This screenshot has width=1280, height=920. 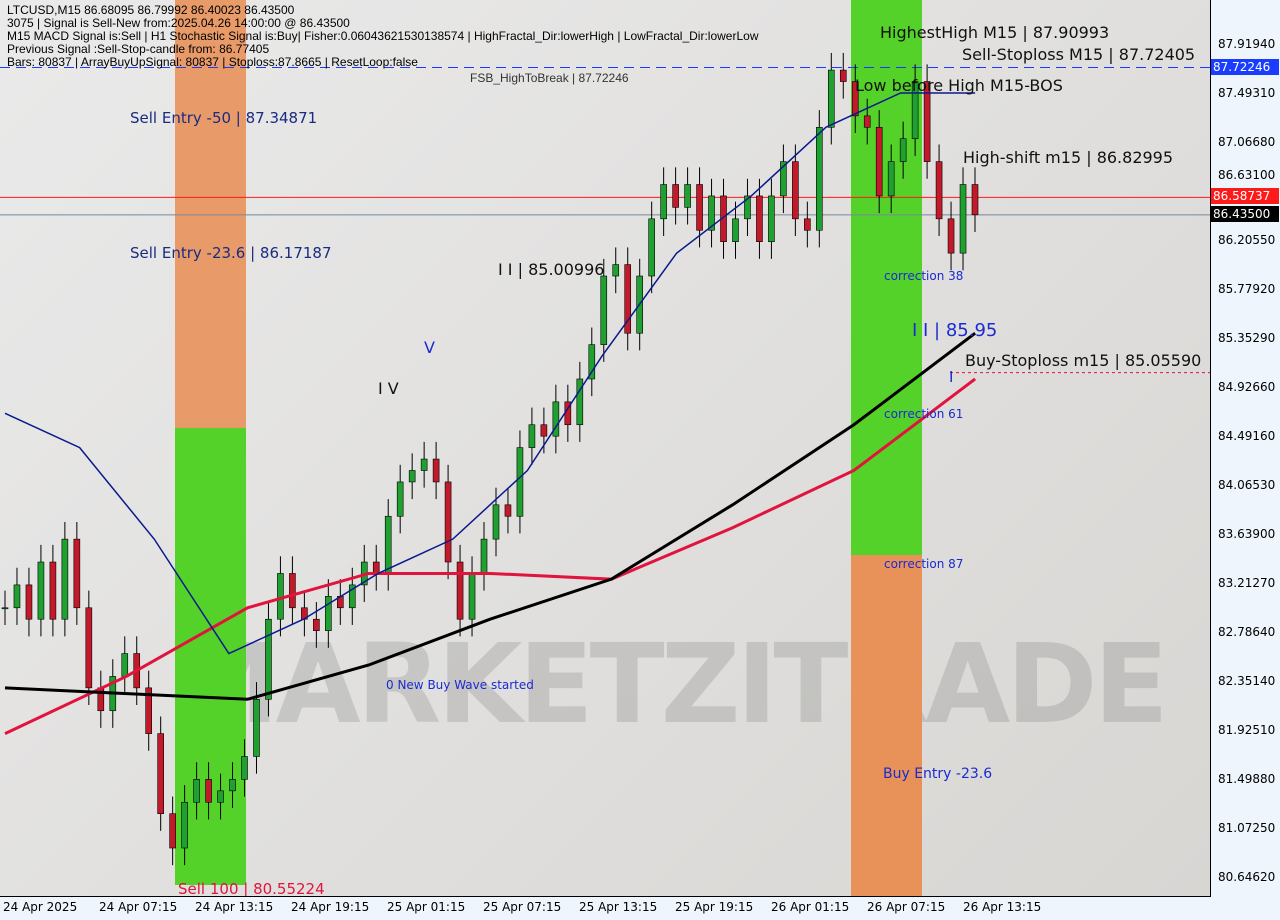 What do you see at coordinates (1245, 67) in the screenshot?
I see `price-tag-sell-stoploss: 87.72246` at bounding box center [1245, 67].